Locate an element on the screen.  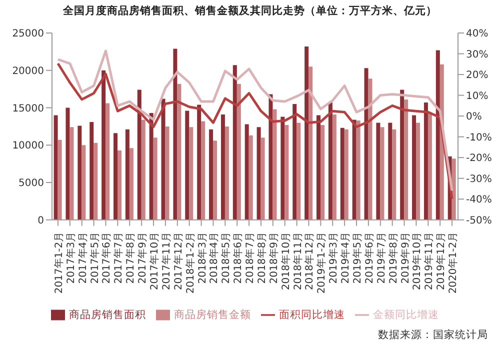
x-tick-label: 2017年5月 is located at coordinates (94, 258).